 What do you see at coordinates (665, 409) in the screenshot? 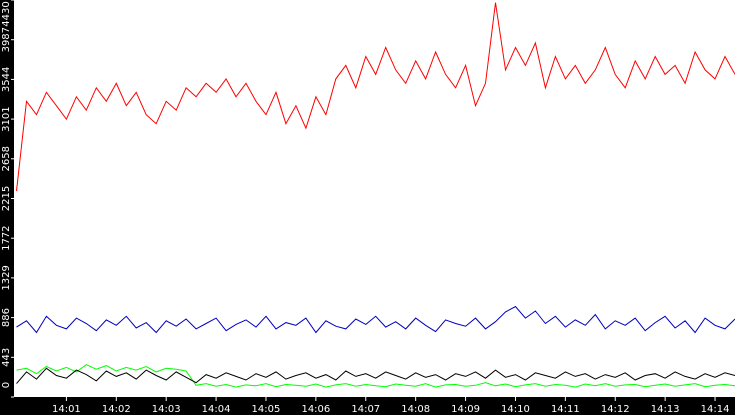
I see `x-tick-label: 14:13` at bounding box center [665, 409].